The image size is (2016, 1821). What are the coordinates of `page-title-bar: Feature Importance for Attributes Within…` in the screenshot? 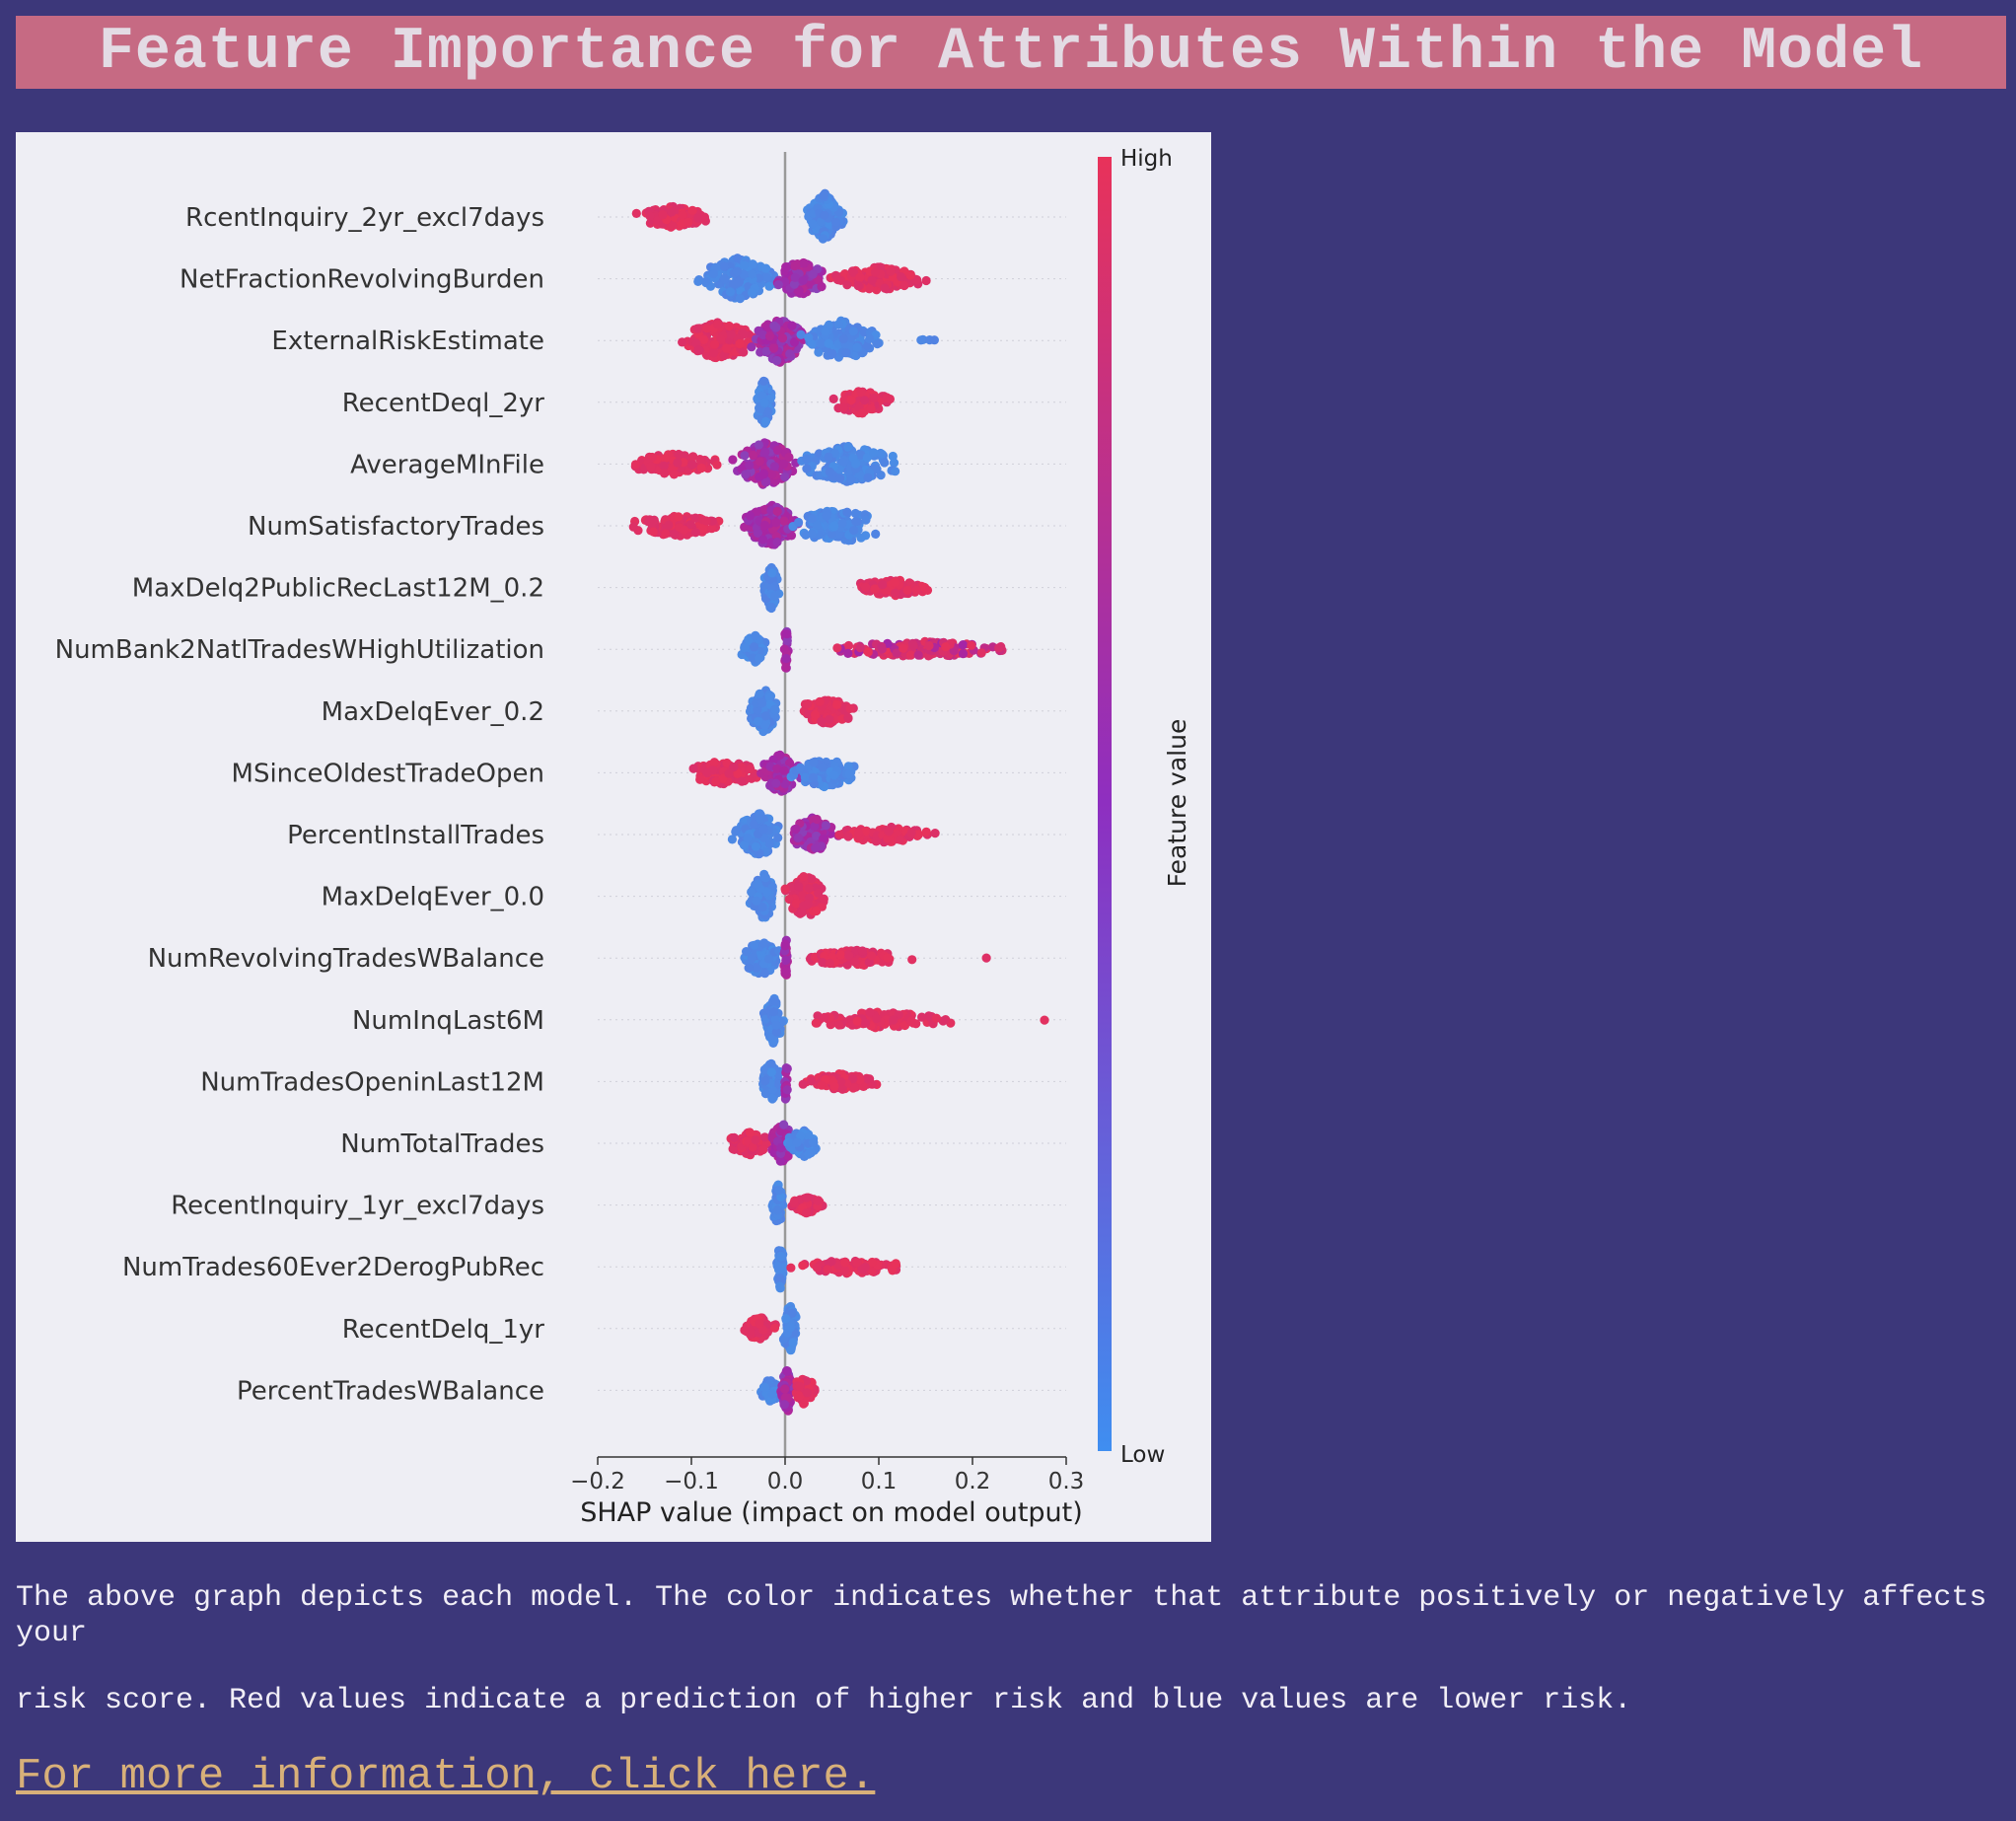 It's located at (1011, 52).